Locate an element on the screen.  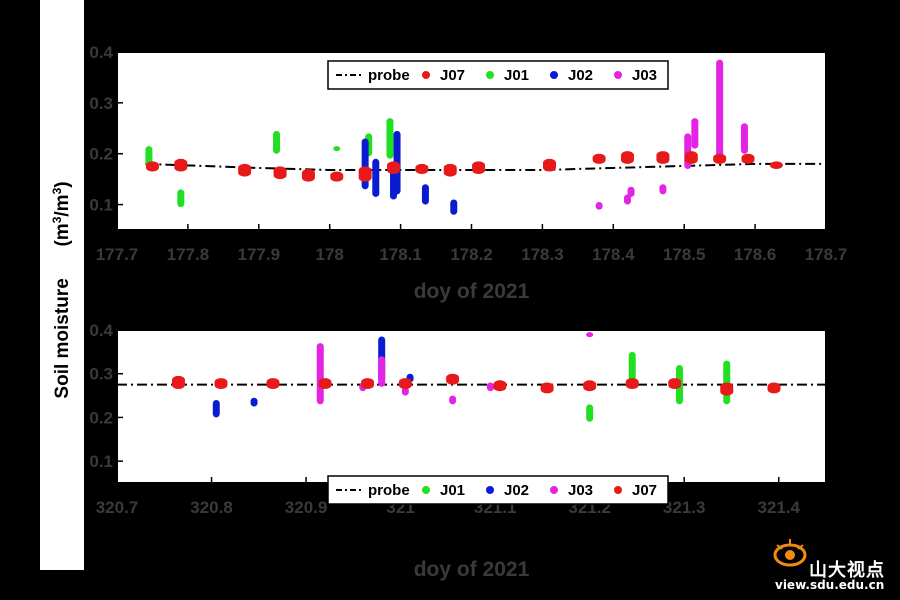
watermark-text: 山大视点 is located at coordinates (847, 570).